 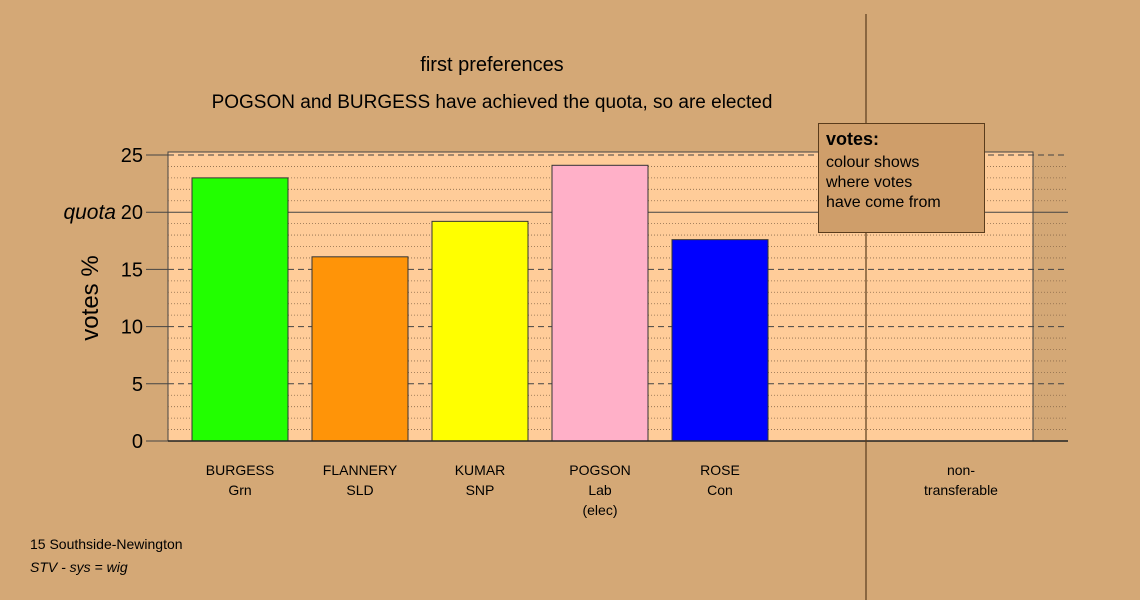 What do you see at coordinates (869, 182) in the screenshot?
I see `legend-line: where votes` at bounding box center [869, 182].